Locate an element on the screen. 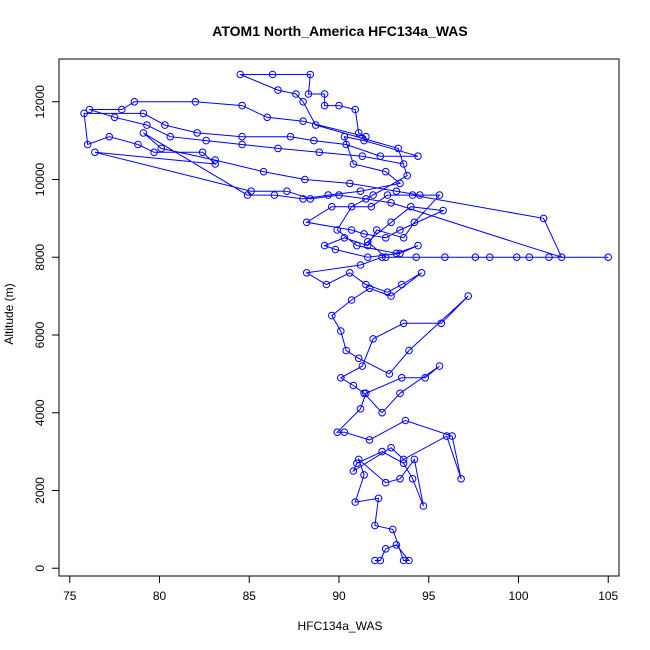  x-axis-label: HFC134a_WAS is located at coordinates (340, 626).